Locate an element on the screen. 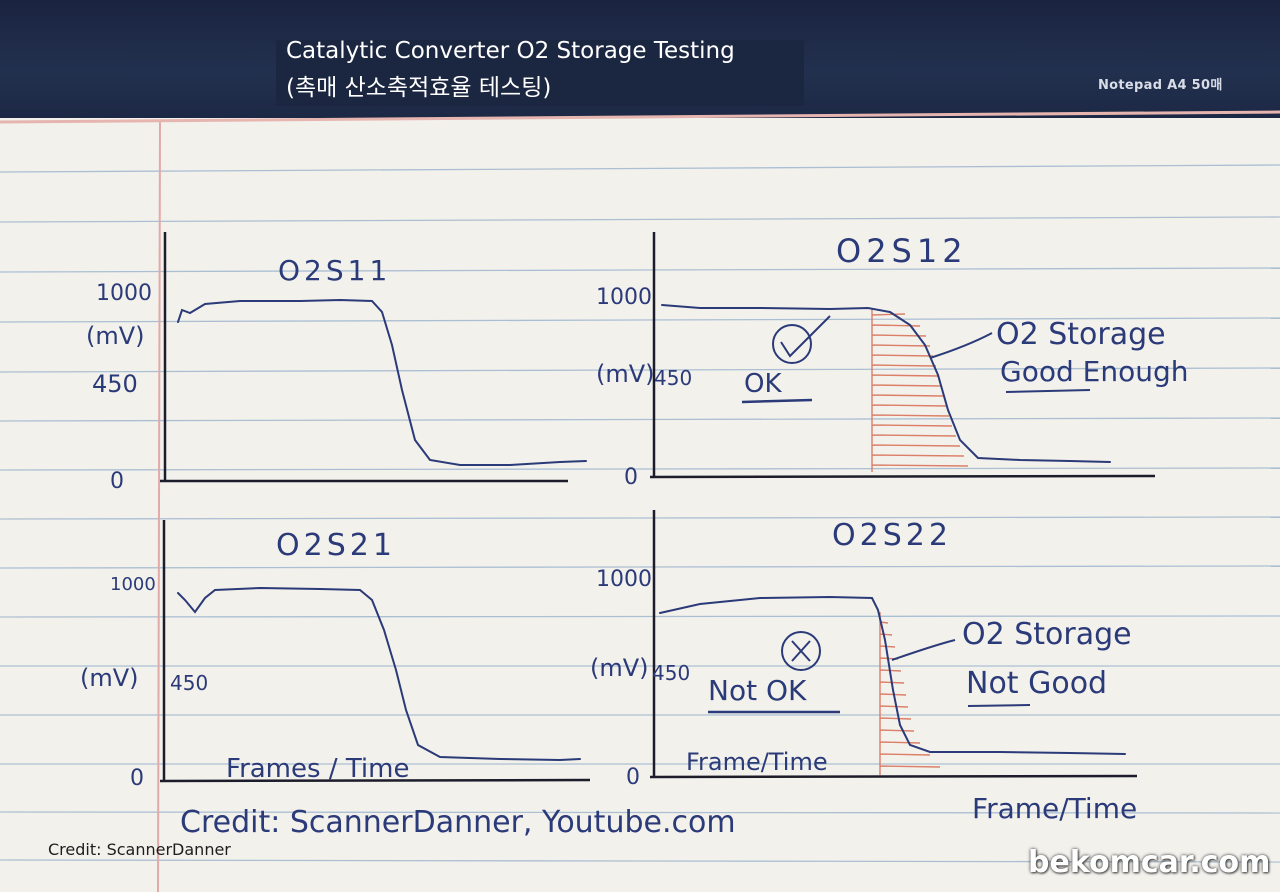 This screenshot has width=1280, height=892. note-bad-line2: Not Good is located at coordinates (1036, 683).